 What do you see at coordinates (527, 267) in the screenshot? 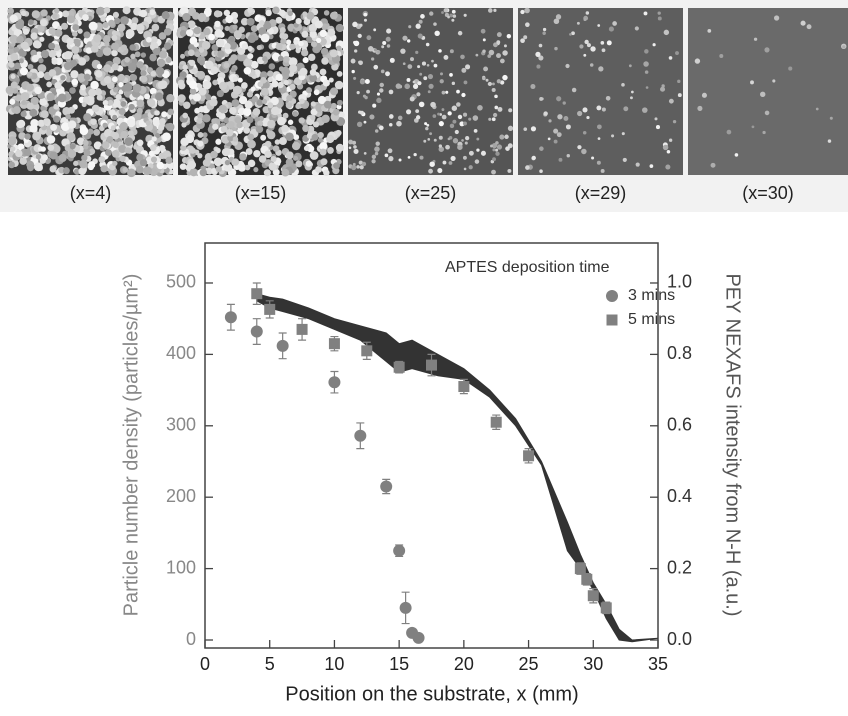
I see `legend-title: APTES deposition time` at bounding box center [527, 267].